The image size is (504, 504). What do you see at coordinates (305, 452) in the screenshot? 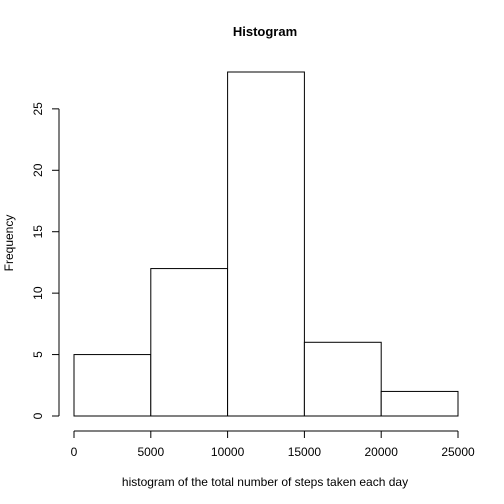
I see `x-tick-label-3: 15000` at bounding box center [305, 452].